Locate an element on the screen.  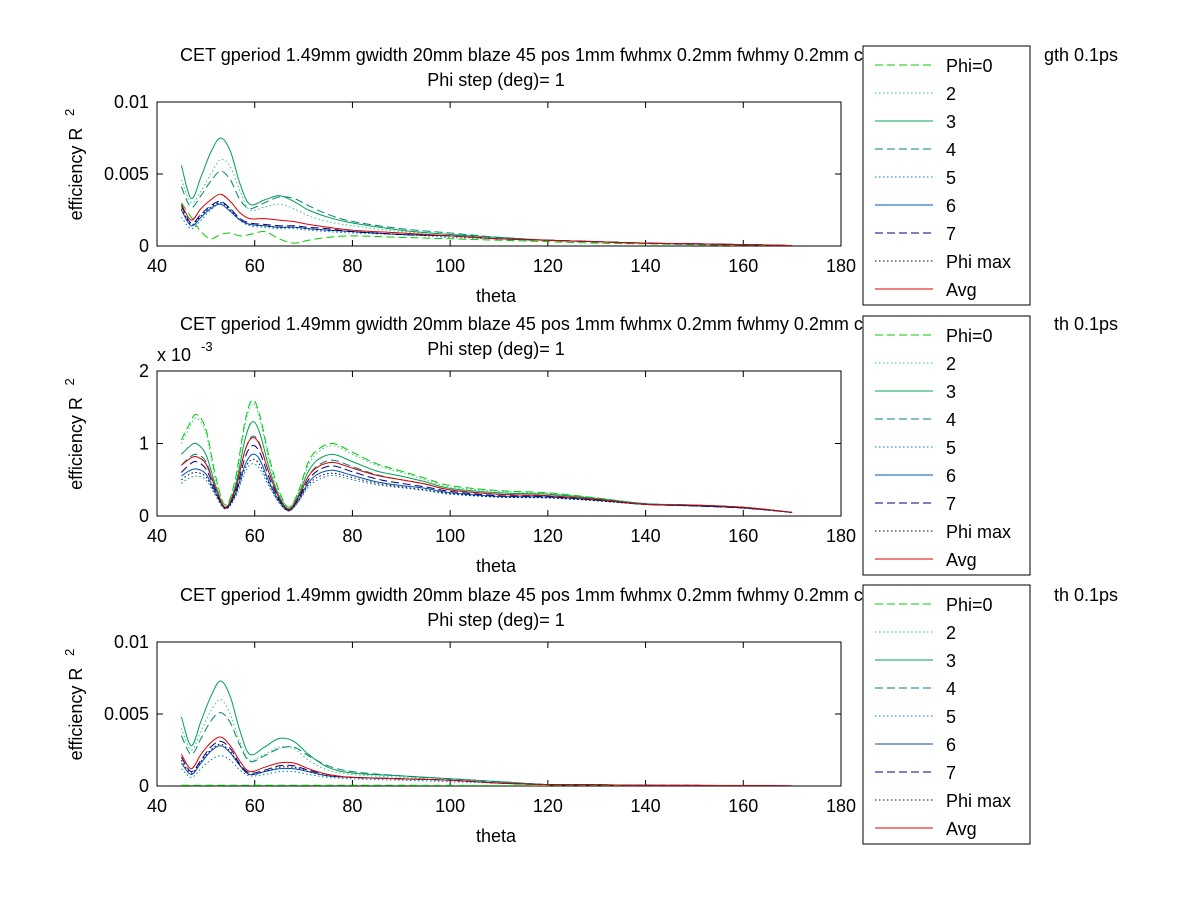
y-tick-label: 1 is located at coordinates (144, 444).